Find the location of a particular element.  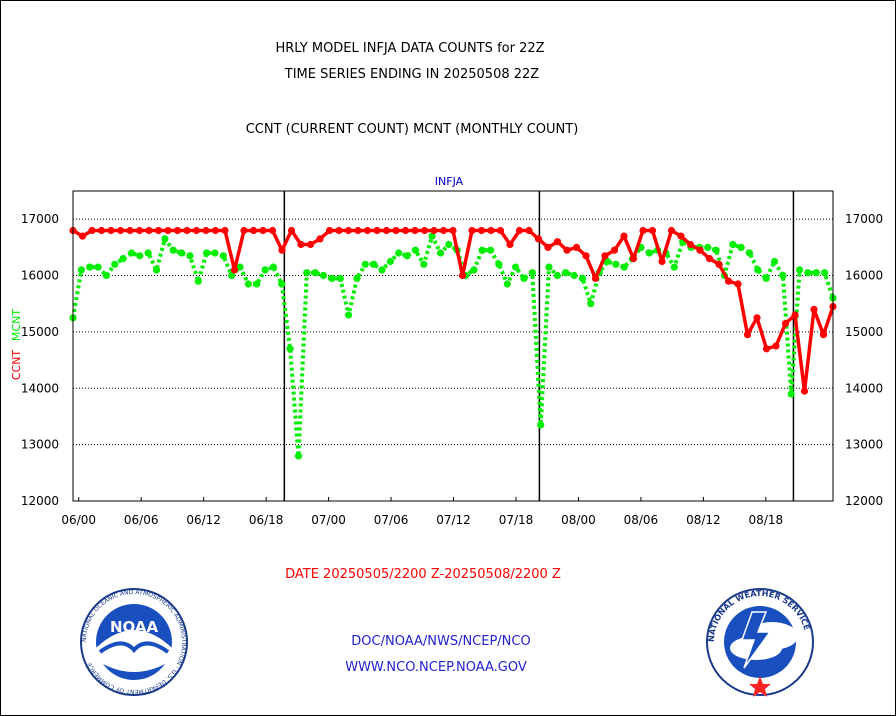

y-tick-label-right: 12000 is located at coordinates (864, 501).